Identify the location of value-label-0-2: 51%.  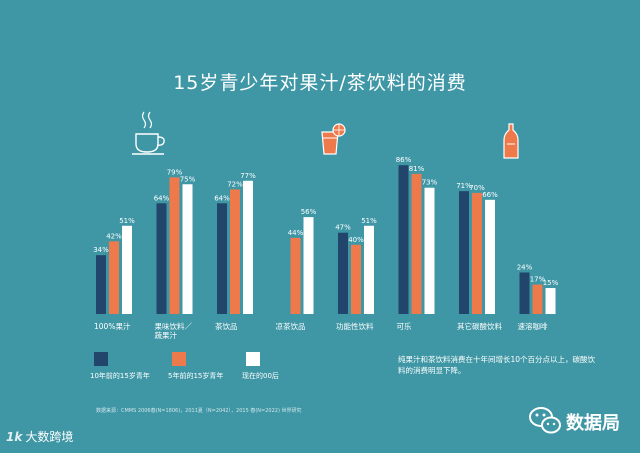
(127, 221).